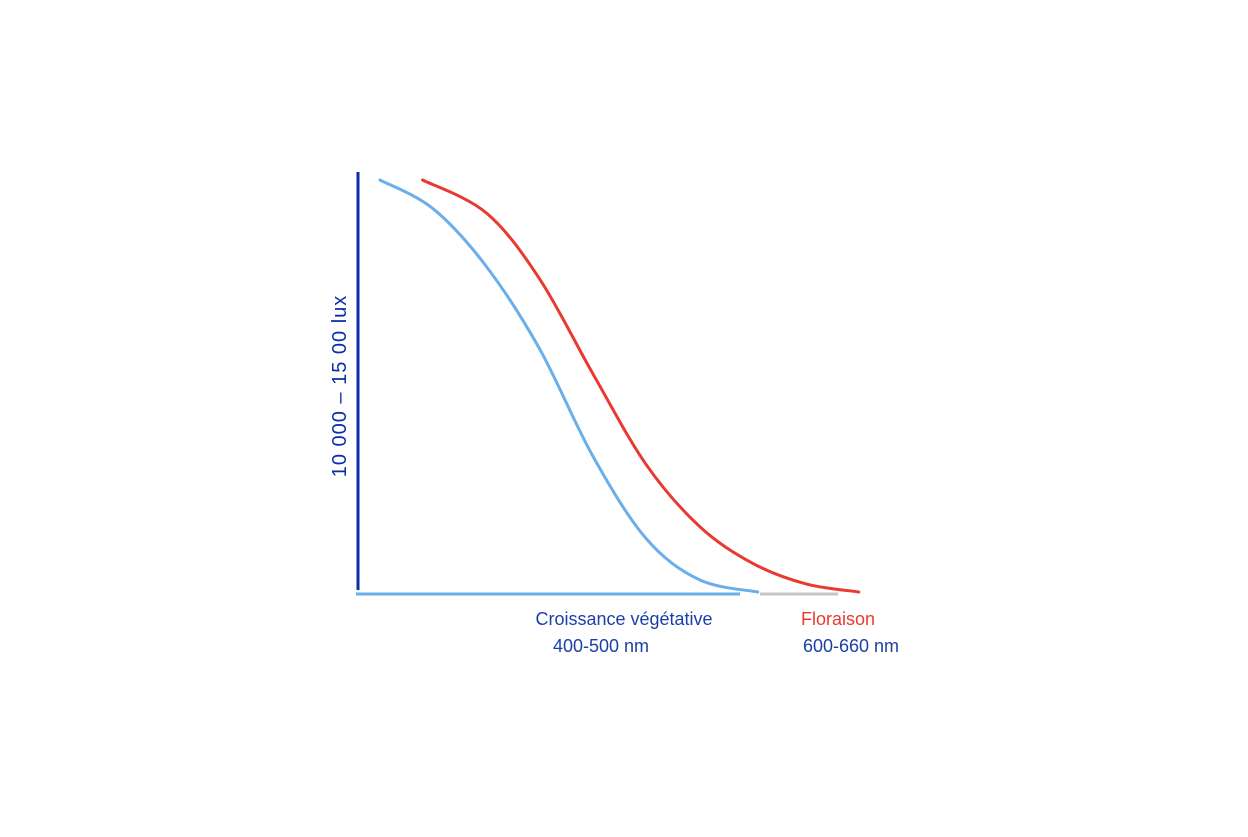  I want to click on series-label-croissance: Croissance végétative, so click(623, 619).